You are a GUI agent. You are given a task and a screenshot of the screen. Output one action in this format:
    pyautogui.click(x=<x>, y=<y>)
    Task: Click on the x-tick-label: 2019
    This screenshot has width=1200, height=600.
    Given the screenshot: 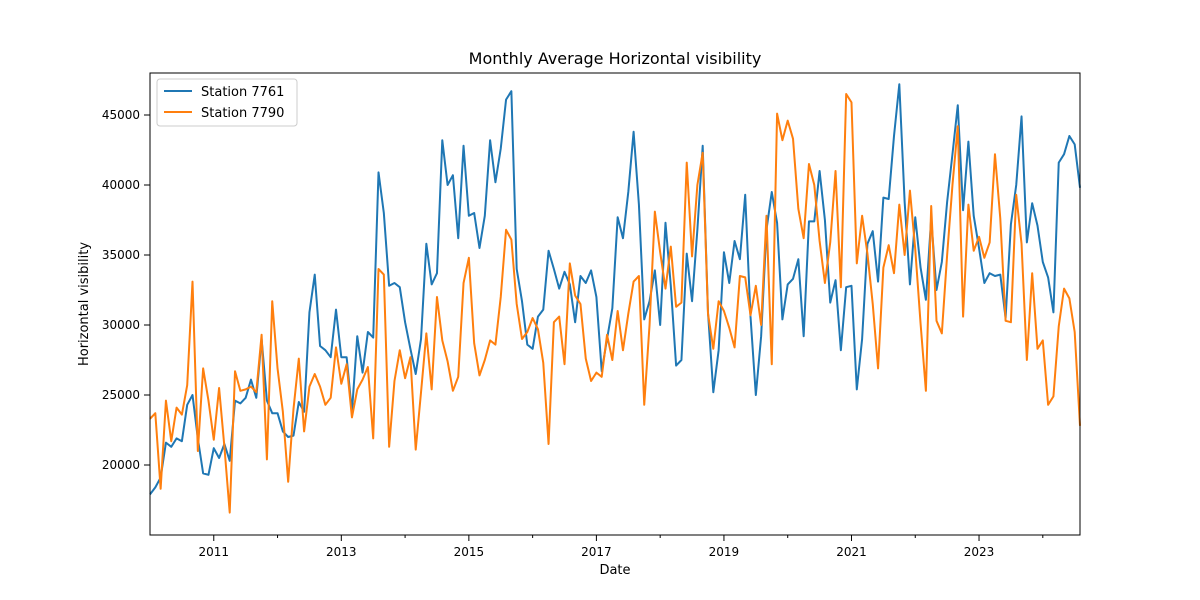 What is the action you would take?
    pyautogui.click(x=724, y=552)
    